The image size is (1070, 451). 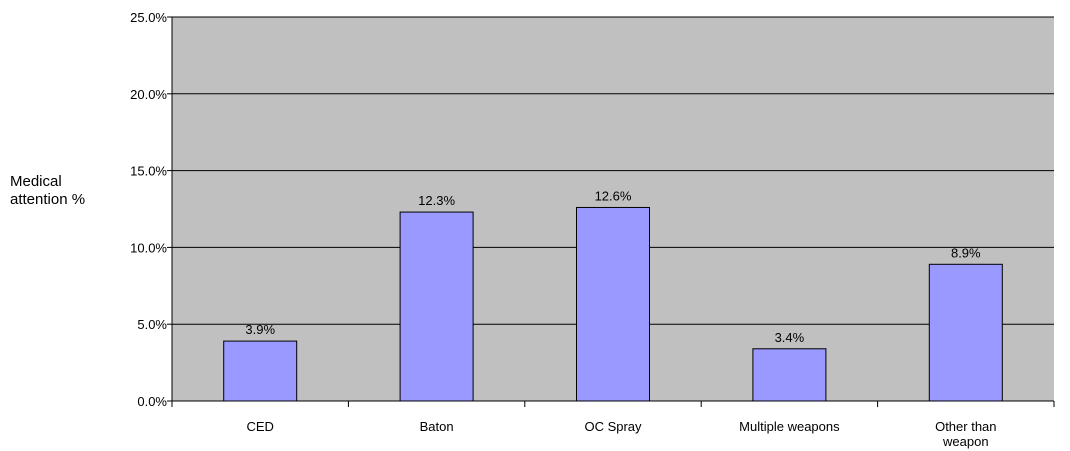 I want to click on x-tick-label: Baton, so click(x=437, y=426).